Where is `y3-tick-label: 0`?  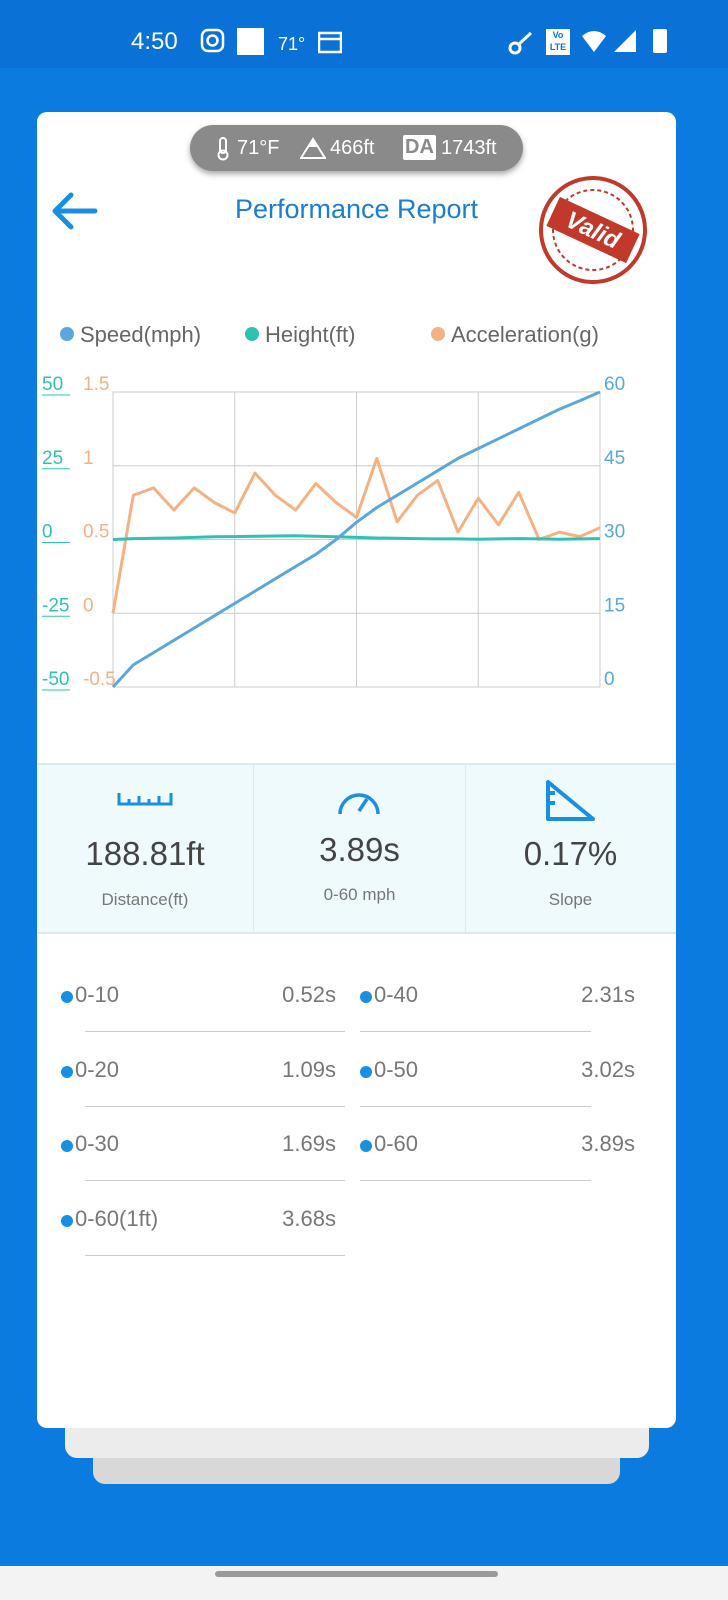
y3-tick-label: 0 is located at coordinates (88, 605).